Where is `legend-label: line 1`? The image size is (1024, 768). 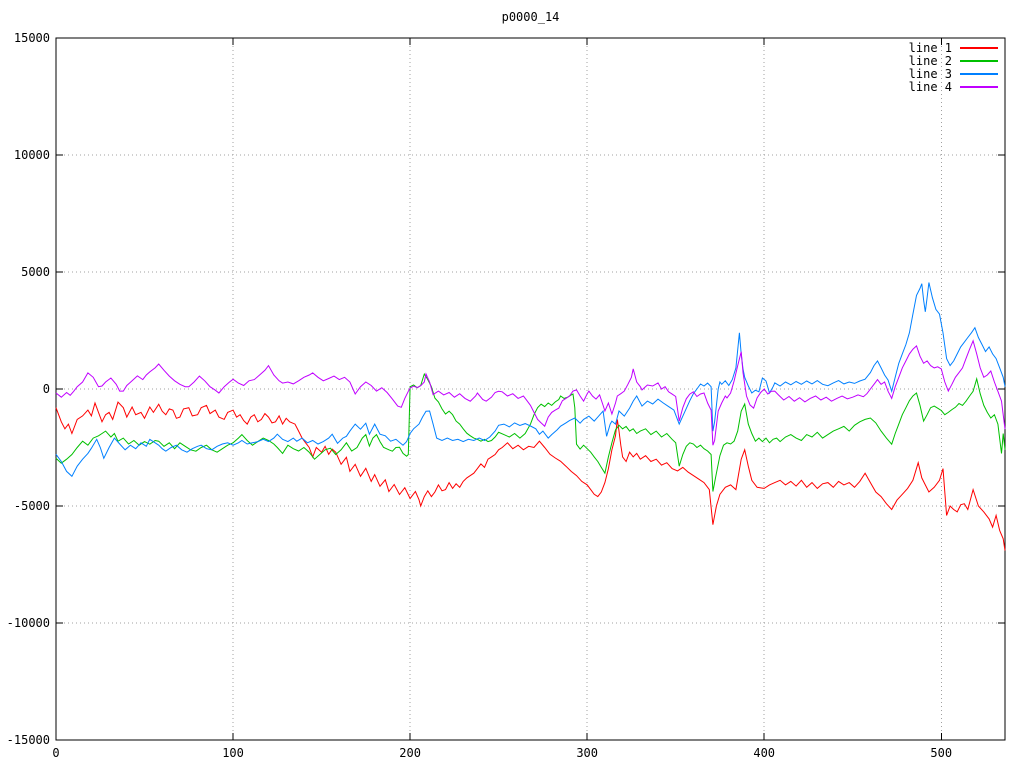
legend-label: line 1 is located at coordinates (930, 47).